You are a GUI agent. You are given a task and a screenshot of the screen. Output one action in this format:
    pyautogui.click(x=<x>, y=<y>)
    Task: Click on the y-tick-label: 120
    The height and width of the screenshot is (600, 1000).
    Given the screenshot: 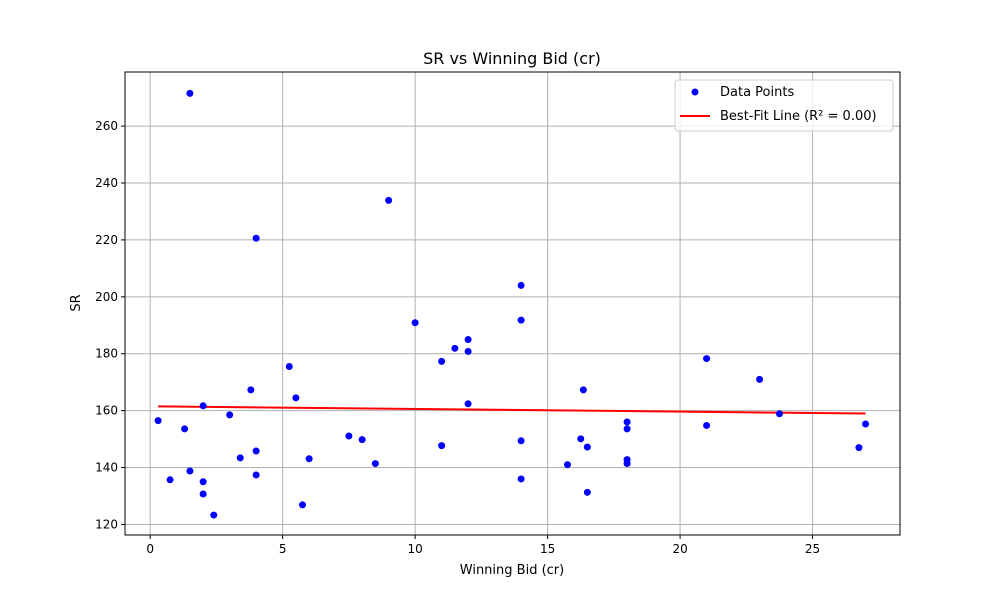 What is the action you would take?
    pyautogui.click(x=106, y=524)
    